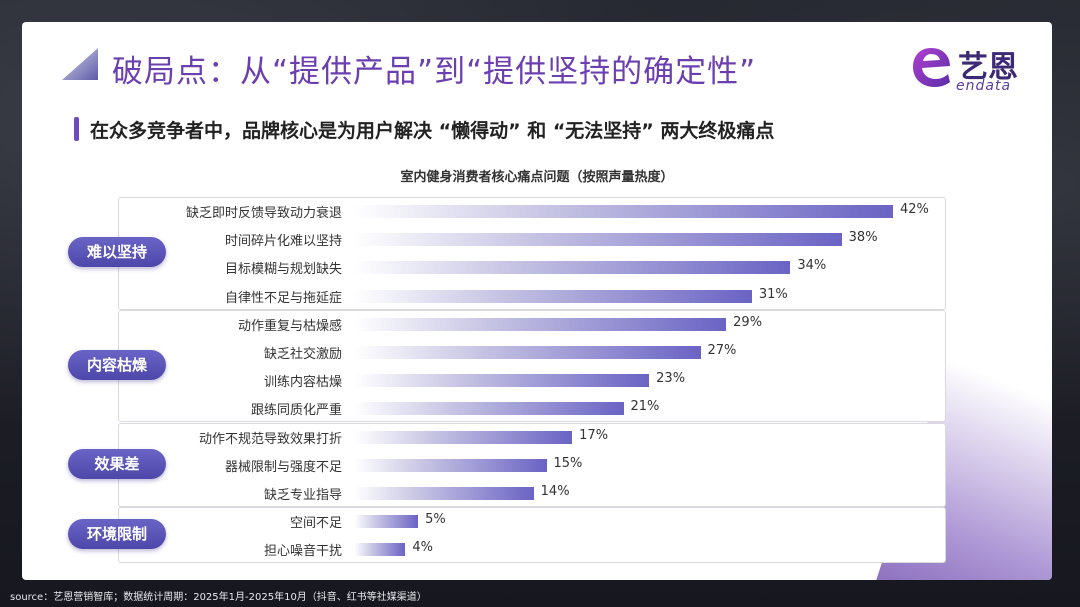 The height and width of the screenshot is (607, 1080). Describe the element at coordinates (568, 463) in the screenshot. I see `data-label: 15%` at that location.